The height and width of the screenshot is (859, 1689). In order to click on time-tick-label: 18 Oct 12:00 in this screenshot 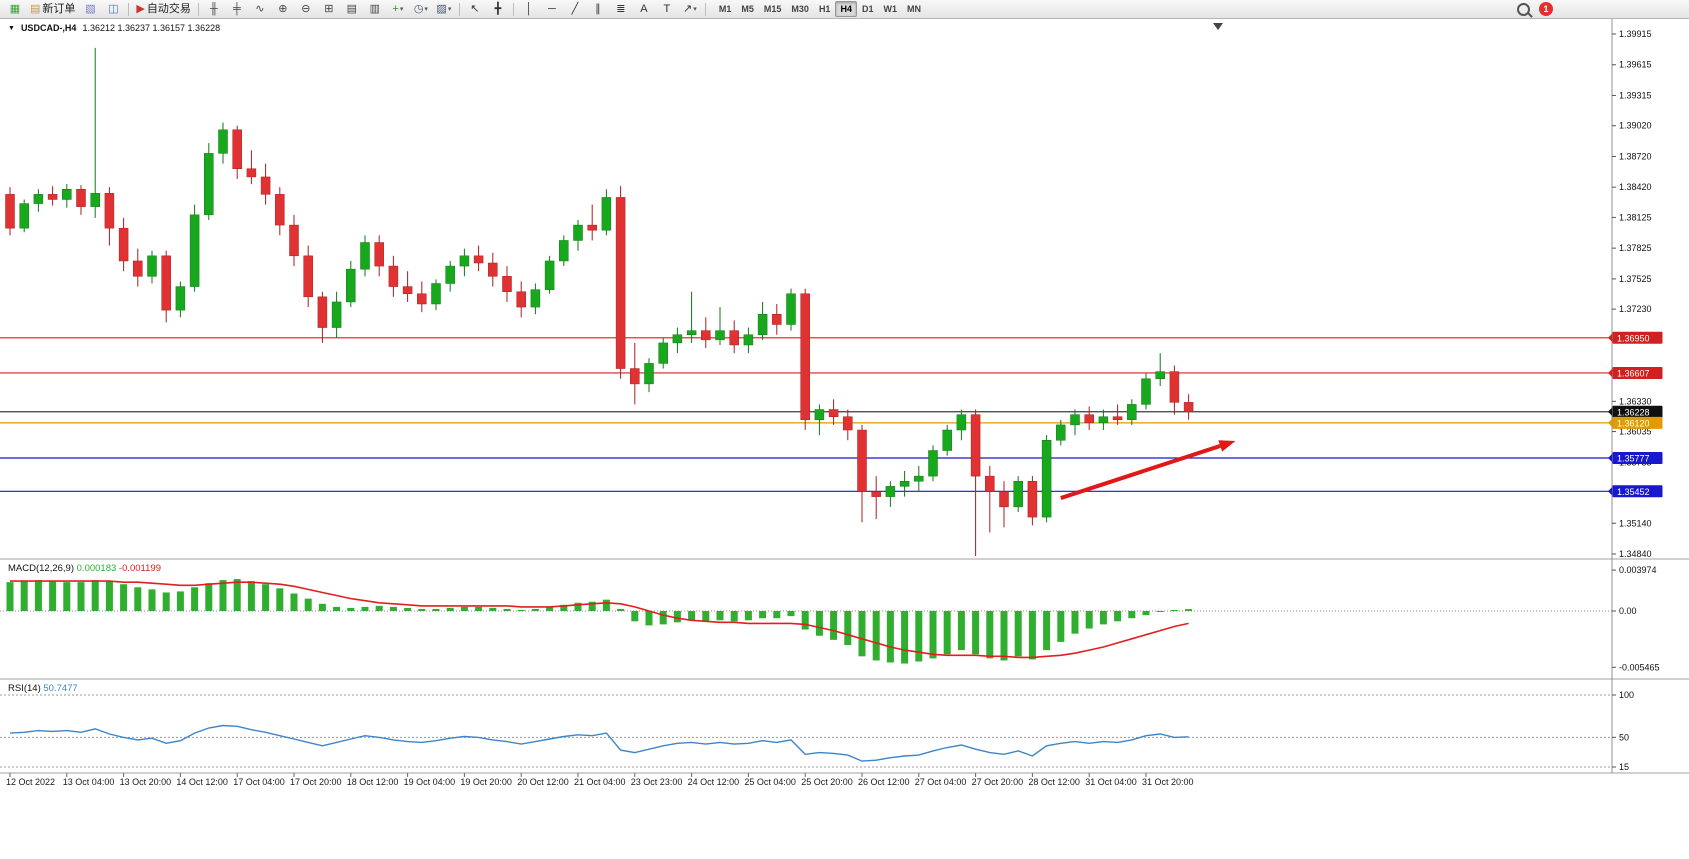, I will do `click(373, 782)`.